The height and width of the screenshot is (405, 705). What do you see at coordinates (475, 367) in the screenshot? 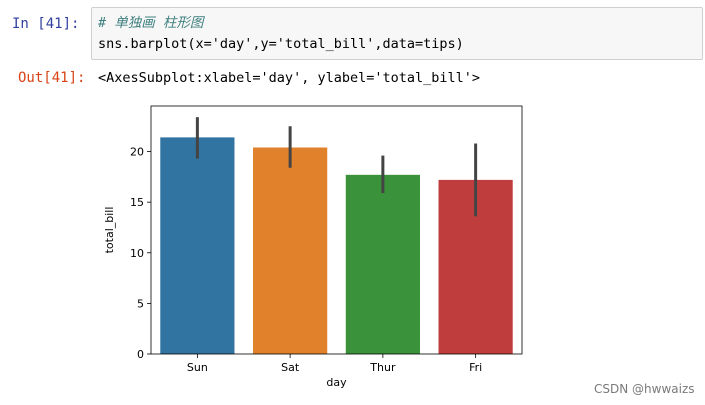
I see `x-tick-label: Fri` at bounding box center [475, 367].